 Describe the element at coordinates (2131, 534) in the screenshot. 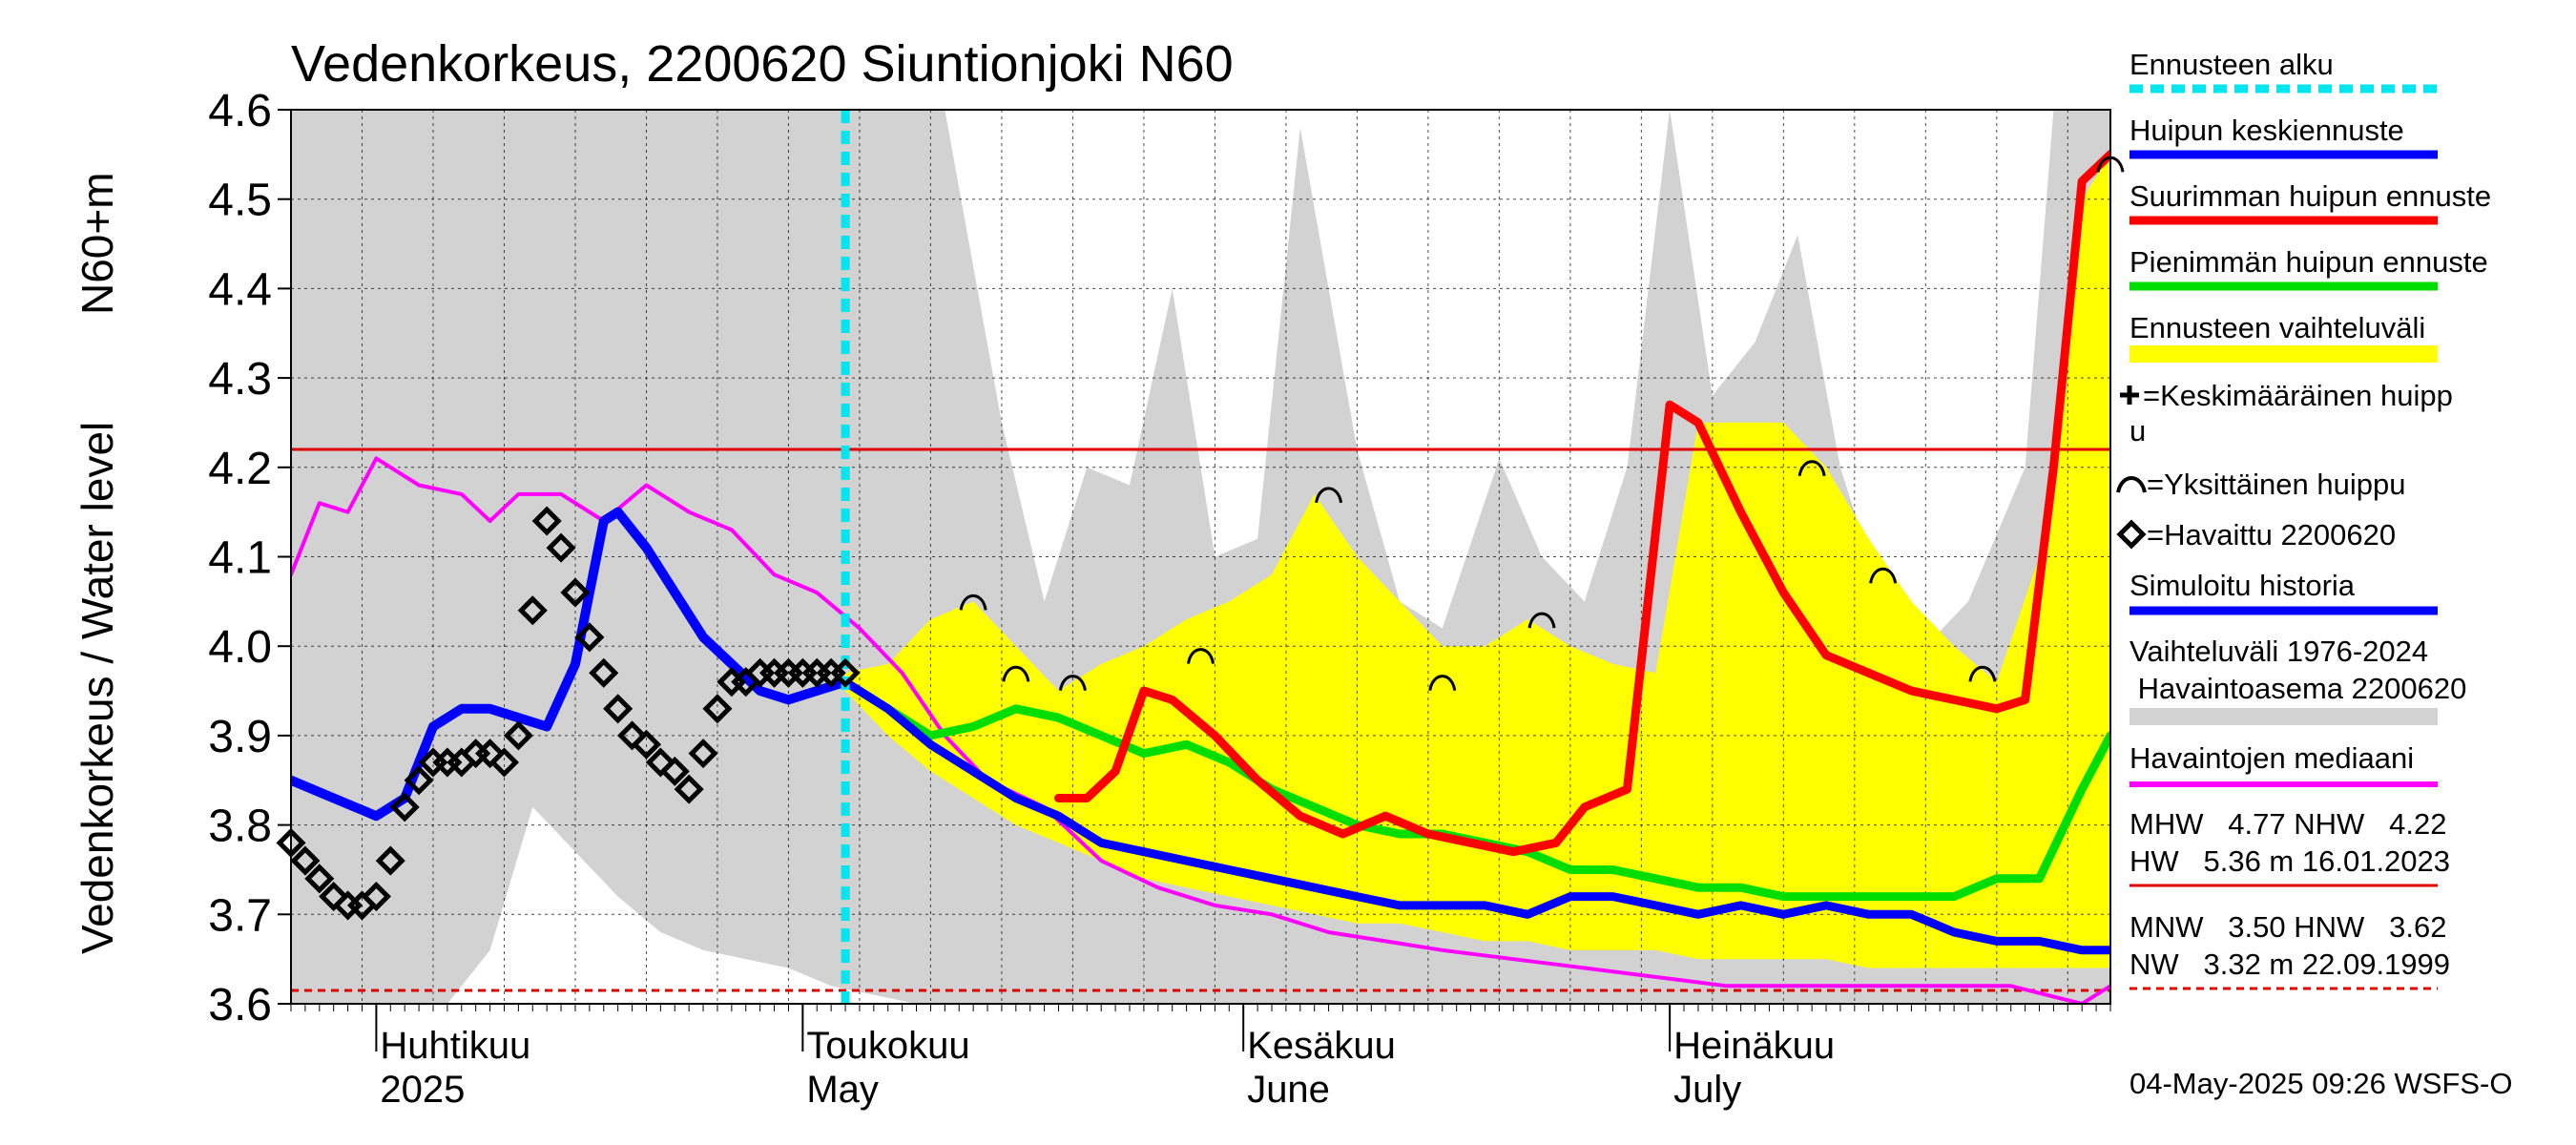

I see `diamond-icon` at that location.